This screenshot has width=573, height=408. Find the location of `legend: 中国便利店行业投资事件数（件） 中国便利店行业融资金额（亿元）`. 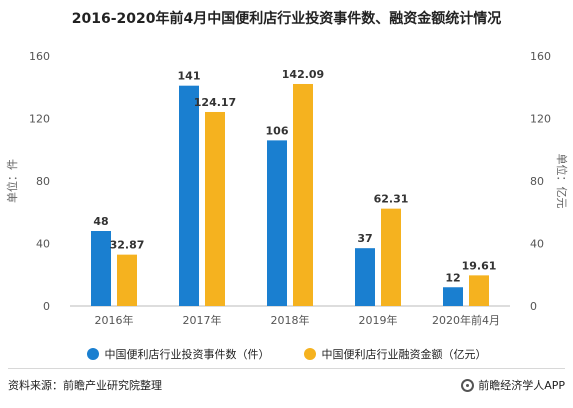

legend: 中国便利店行业投资事件数（件） 中国便利店行业融资金额（亿元） is located at coordinates (286, 354).